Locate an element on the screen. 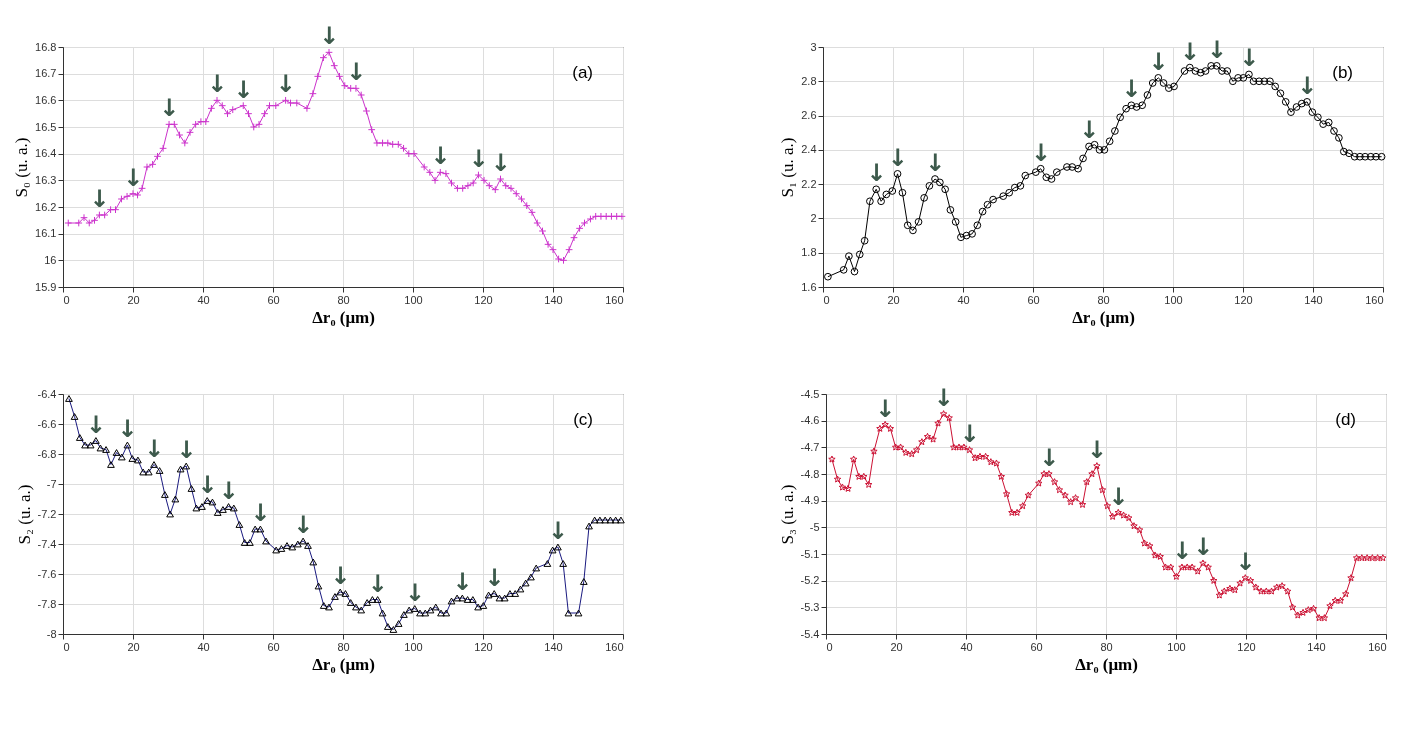 This screenshot has width=1423, height=740. y-tick-label: 2.8 is located at coordinates (809, 80).